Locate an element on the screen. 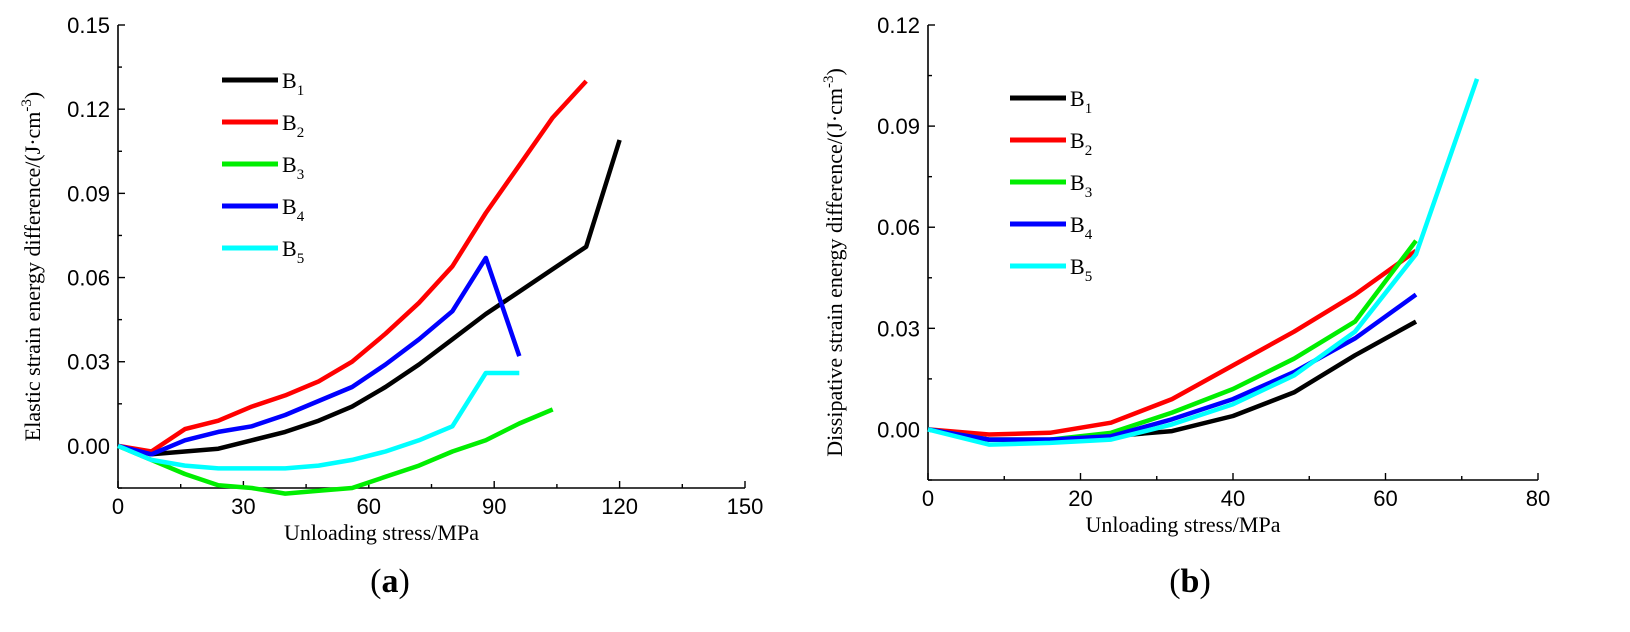 This screenshot has width=1630, height=632. series-line-b5 is located at coordinates (318, 420).